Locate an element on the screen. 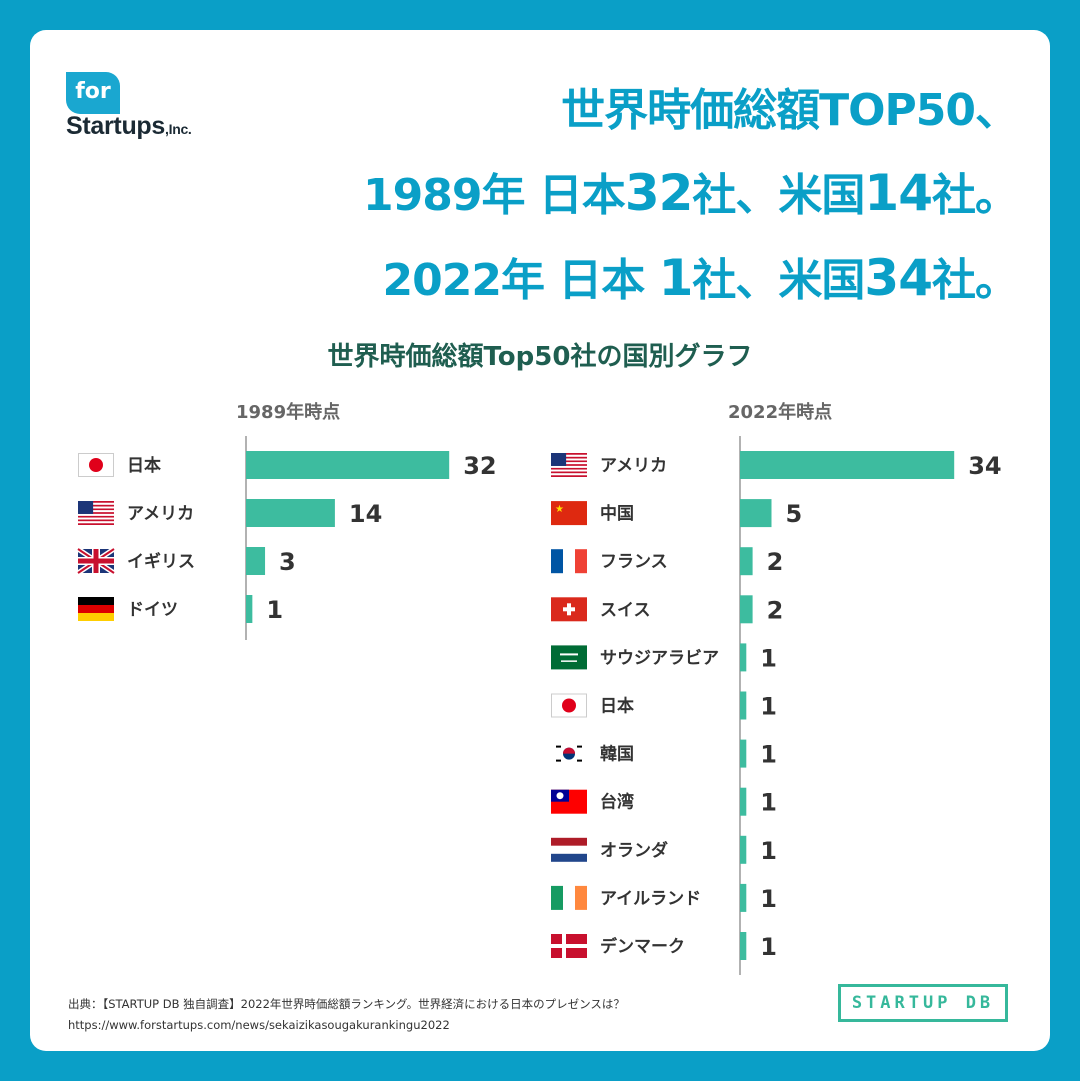 This screenshot has width=1080, height=1081. france-flag-icon is located at coordinates (569, 561).